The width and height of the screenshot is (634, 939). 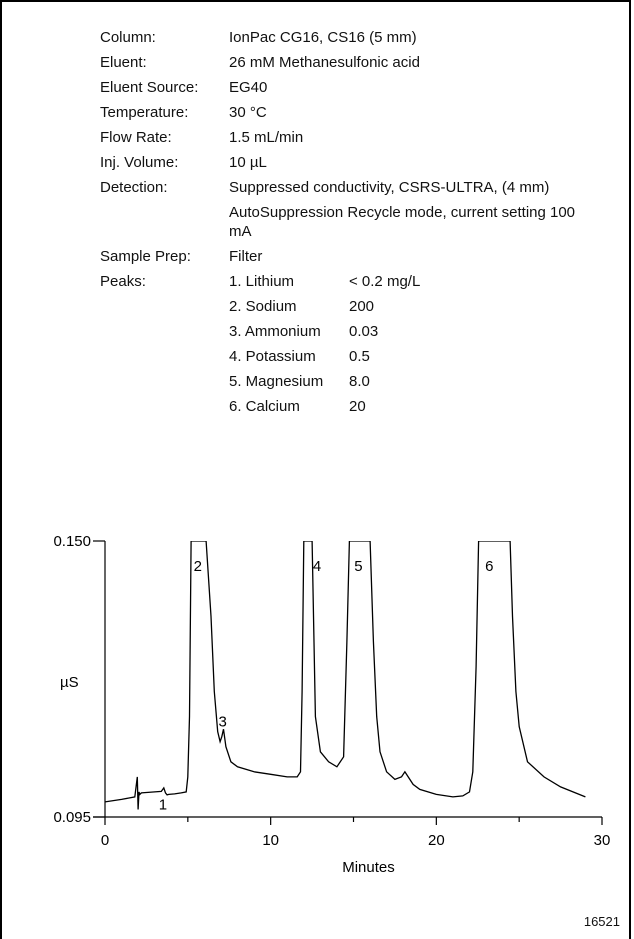 What do you see at coordinates (358, 566) in the screenshot?
I see `peak-label: 5` at bounding box center [358, 566].